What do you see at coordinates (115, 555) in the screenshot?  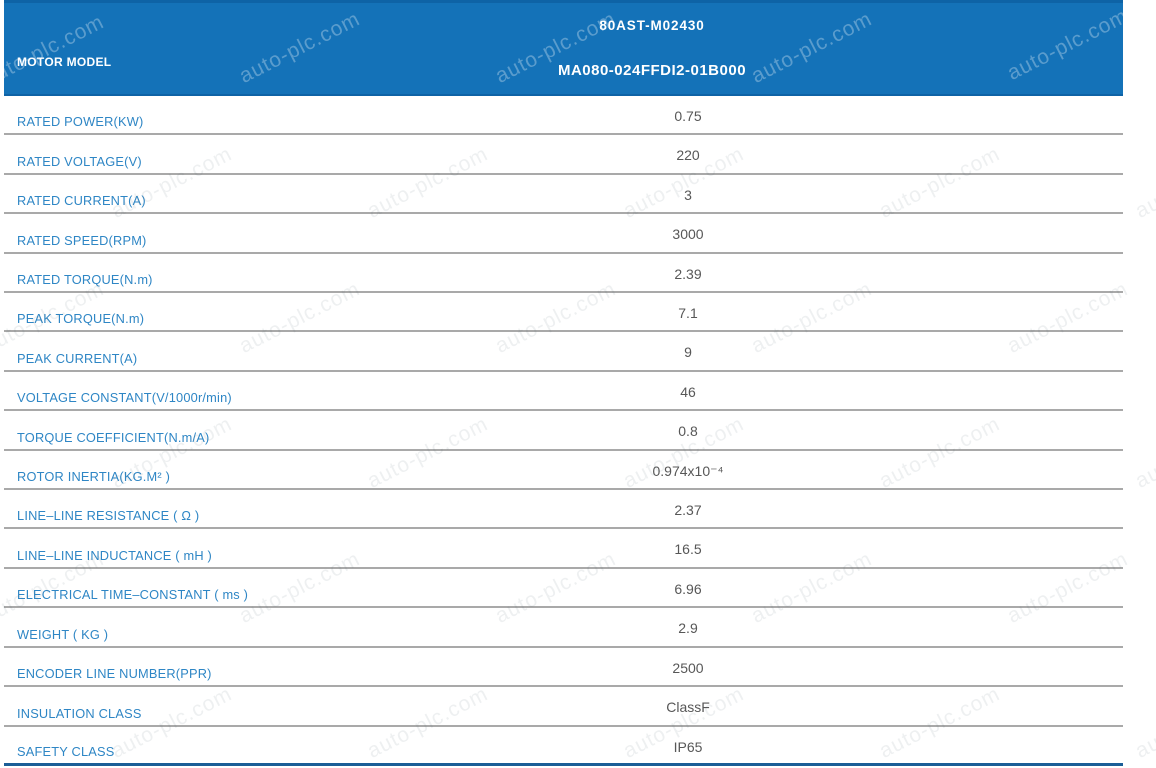 I see `row-label: LINE–LINE INDUCTANCE ( mH )` at bounding box center [115, 555].